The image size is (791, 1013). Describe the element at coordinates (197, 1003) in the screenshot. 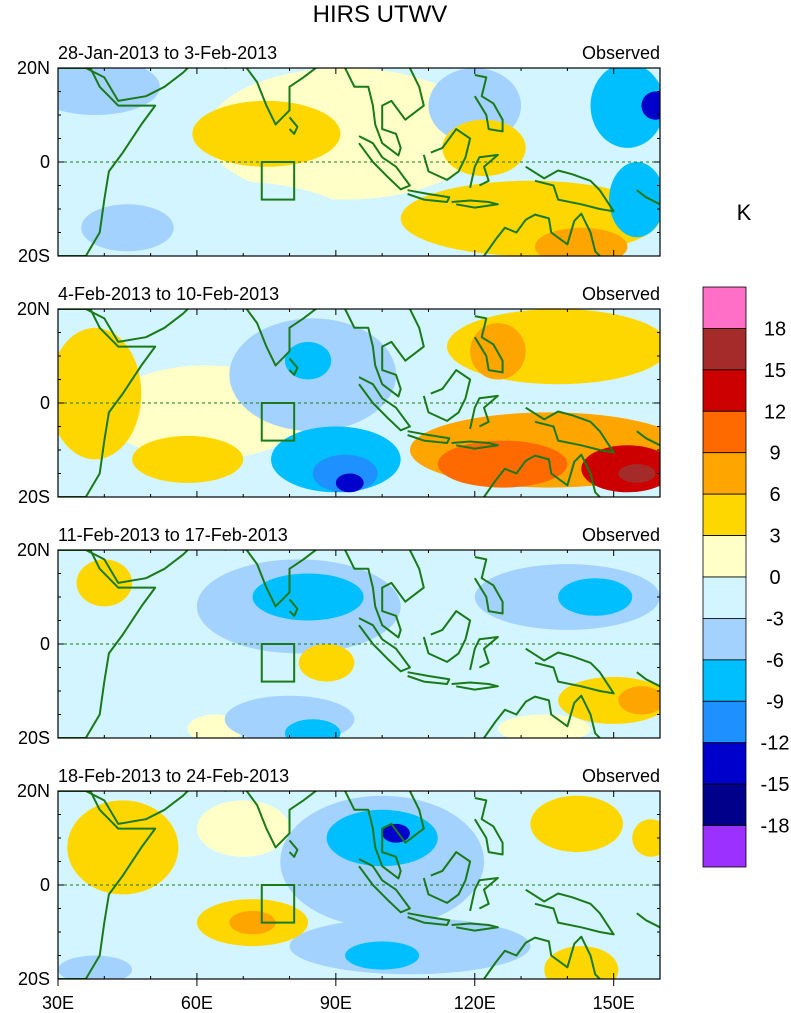

I see `x-tick-label: 60E` at that location.